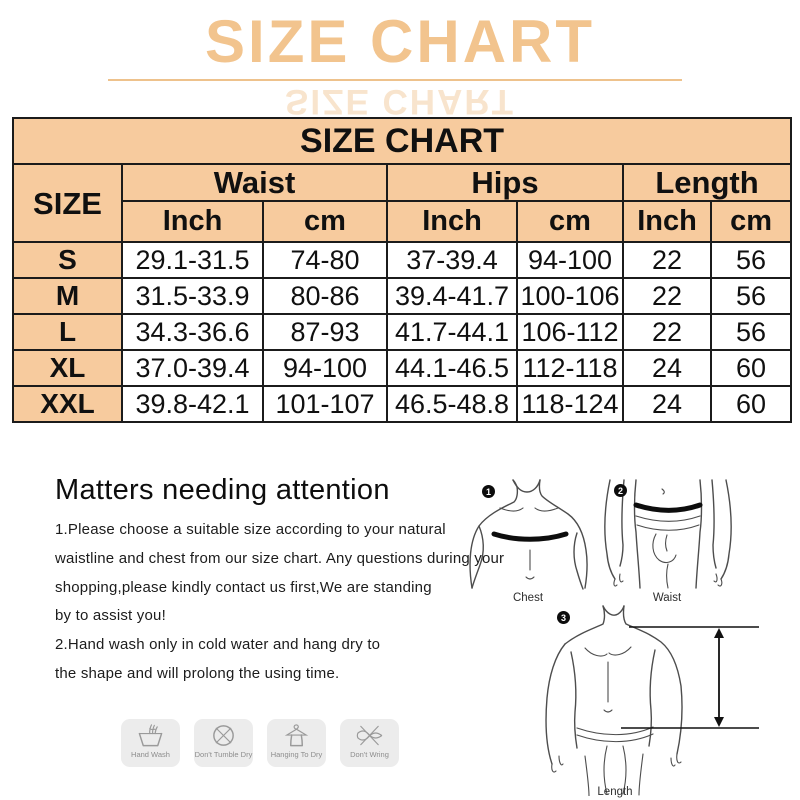  What do you see at coordinates (570, 296) in the screenshot?
I see `table-cell: 100-106` at bounding box center [570, 296].